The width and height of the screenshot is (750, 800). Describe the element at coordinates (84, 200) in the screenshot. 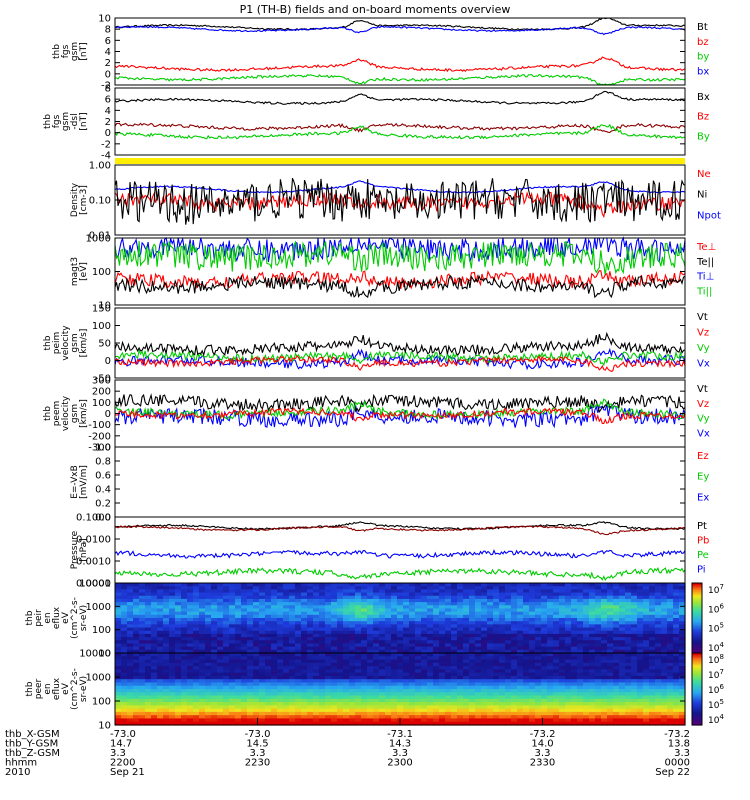

I see `ylabel-line: [cm-3]` at that location.